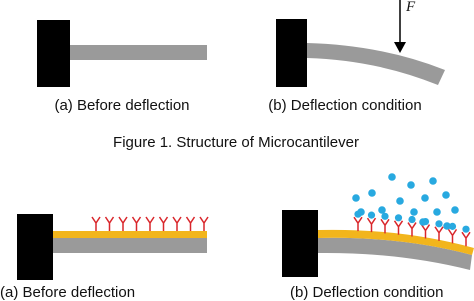 The image size is (474, 301). Describe the element at coordinates (410, 7) in the screenshot. I see `force-label: F` at that location.